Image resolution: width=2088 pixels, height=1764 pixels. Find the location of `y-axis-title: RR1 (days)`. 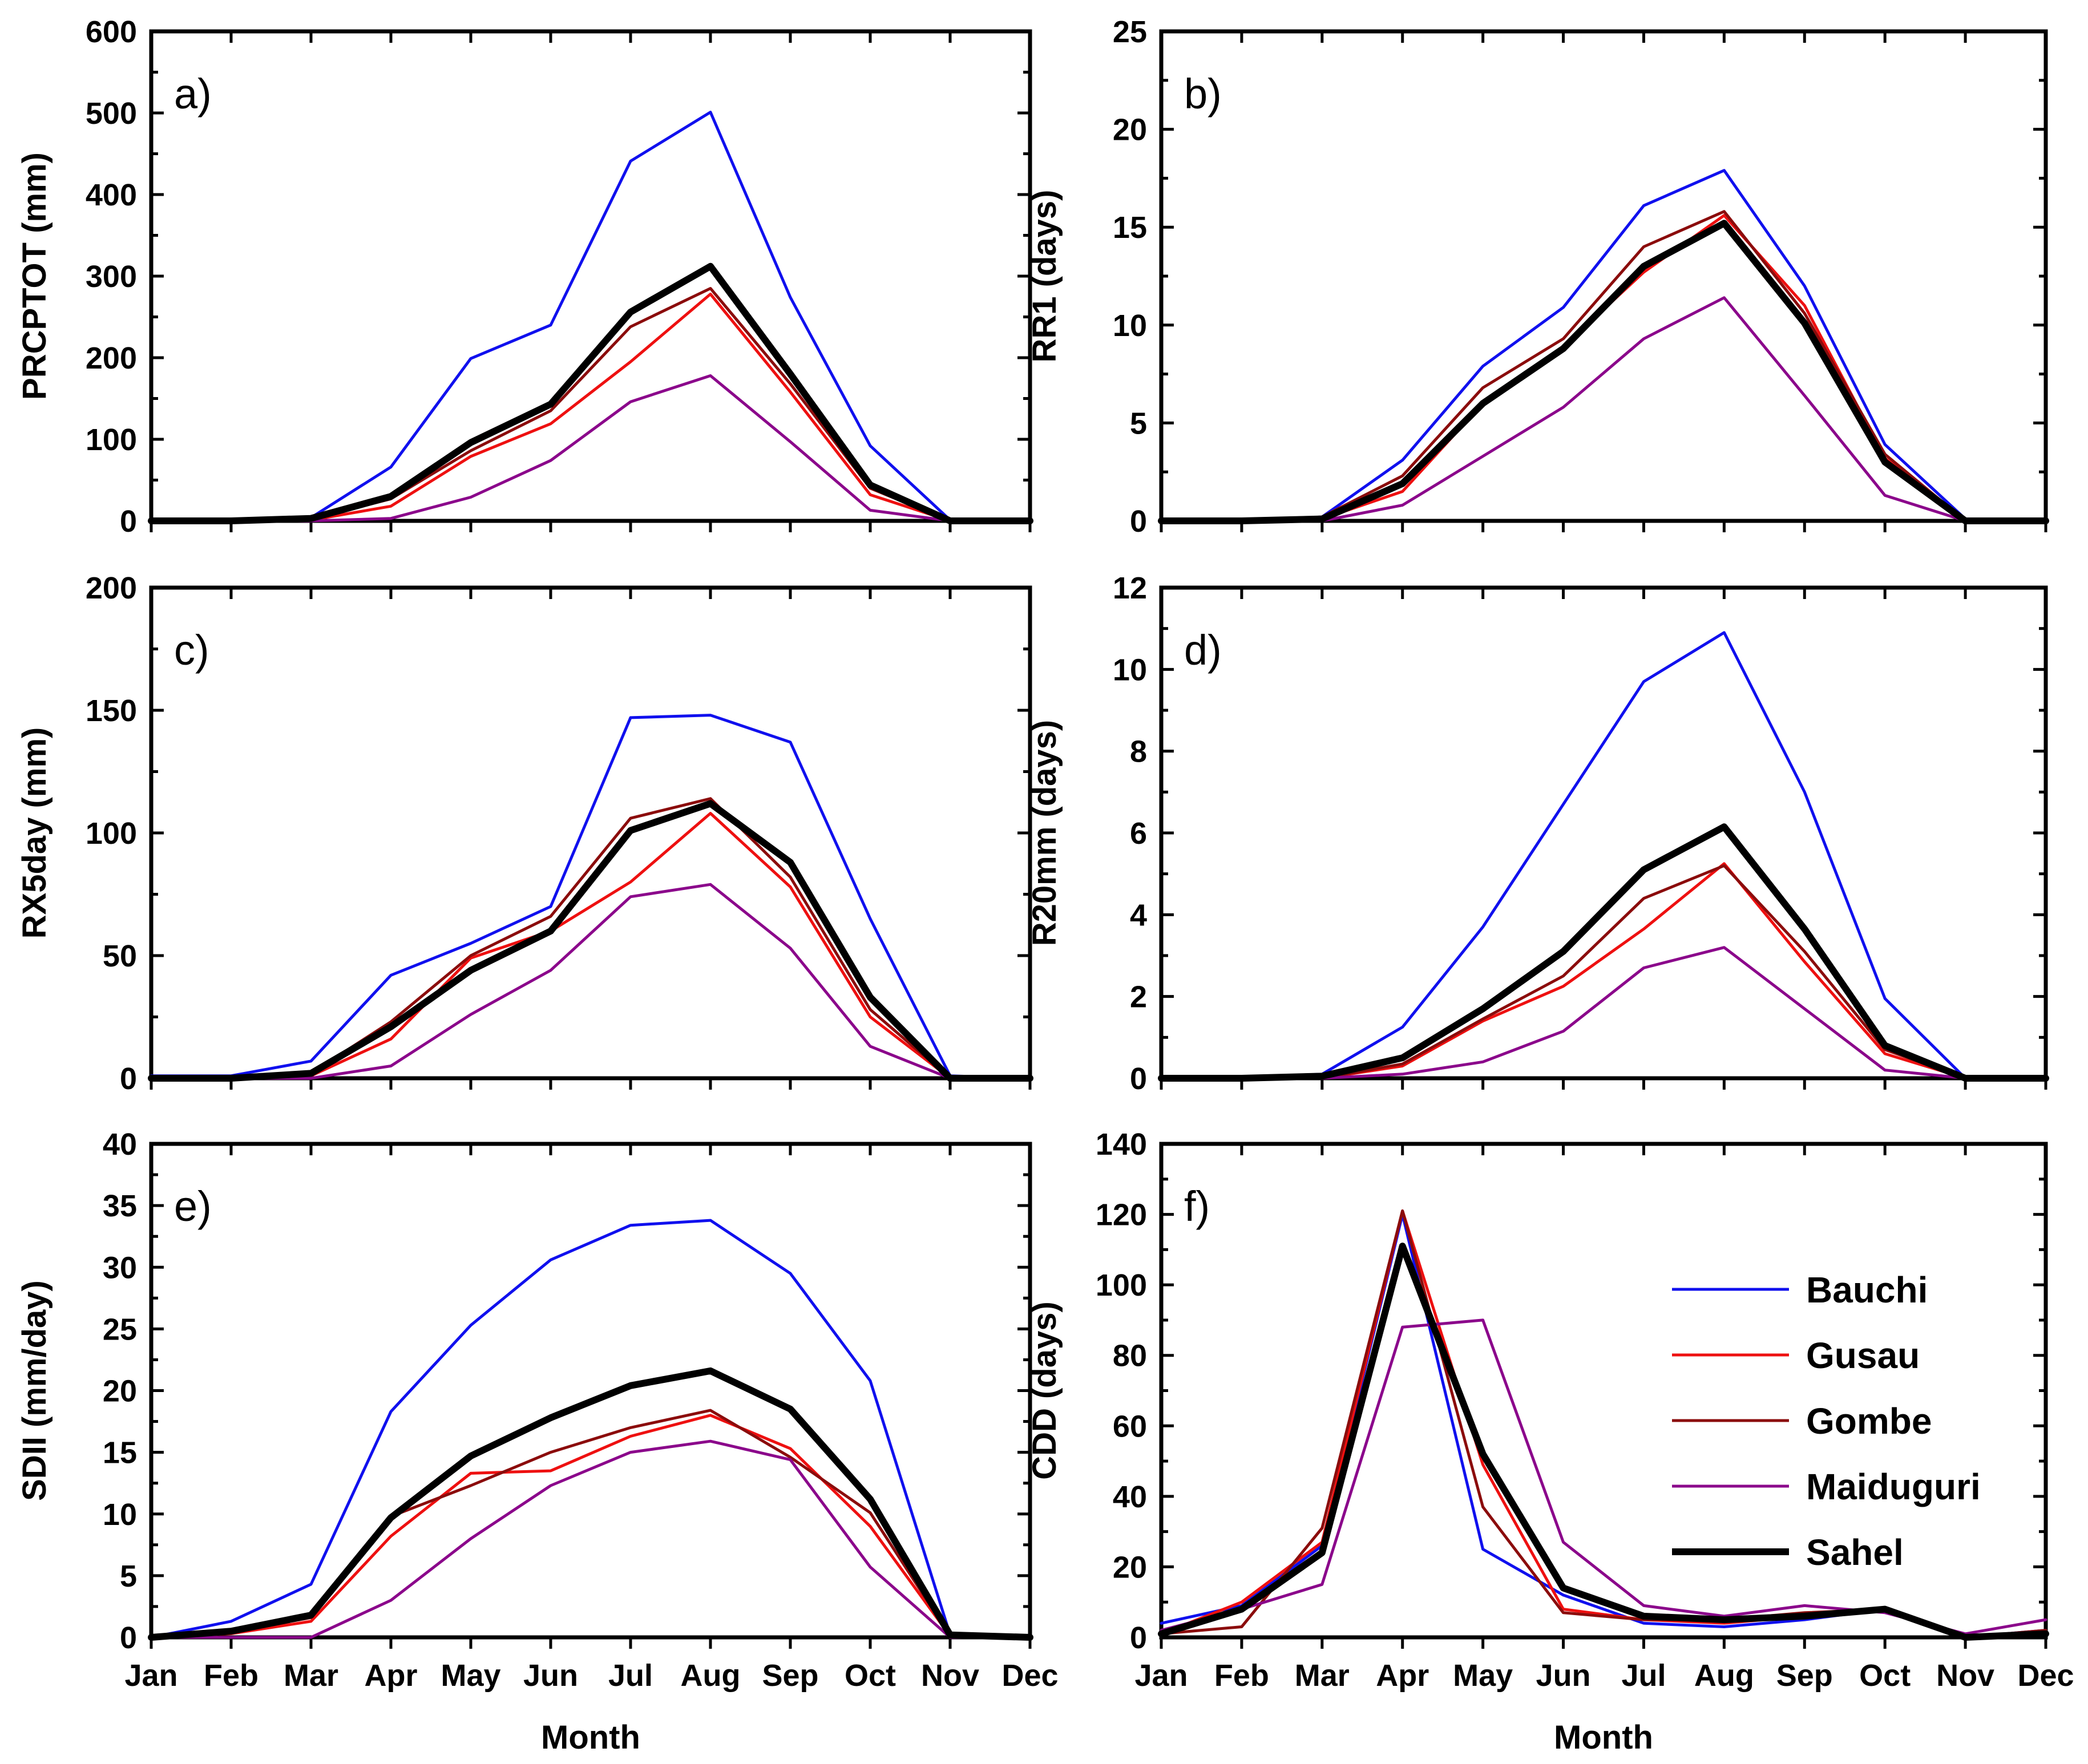

y-axis-title: RR1 (days) is located at coordinates (1044, 277).